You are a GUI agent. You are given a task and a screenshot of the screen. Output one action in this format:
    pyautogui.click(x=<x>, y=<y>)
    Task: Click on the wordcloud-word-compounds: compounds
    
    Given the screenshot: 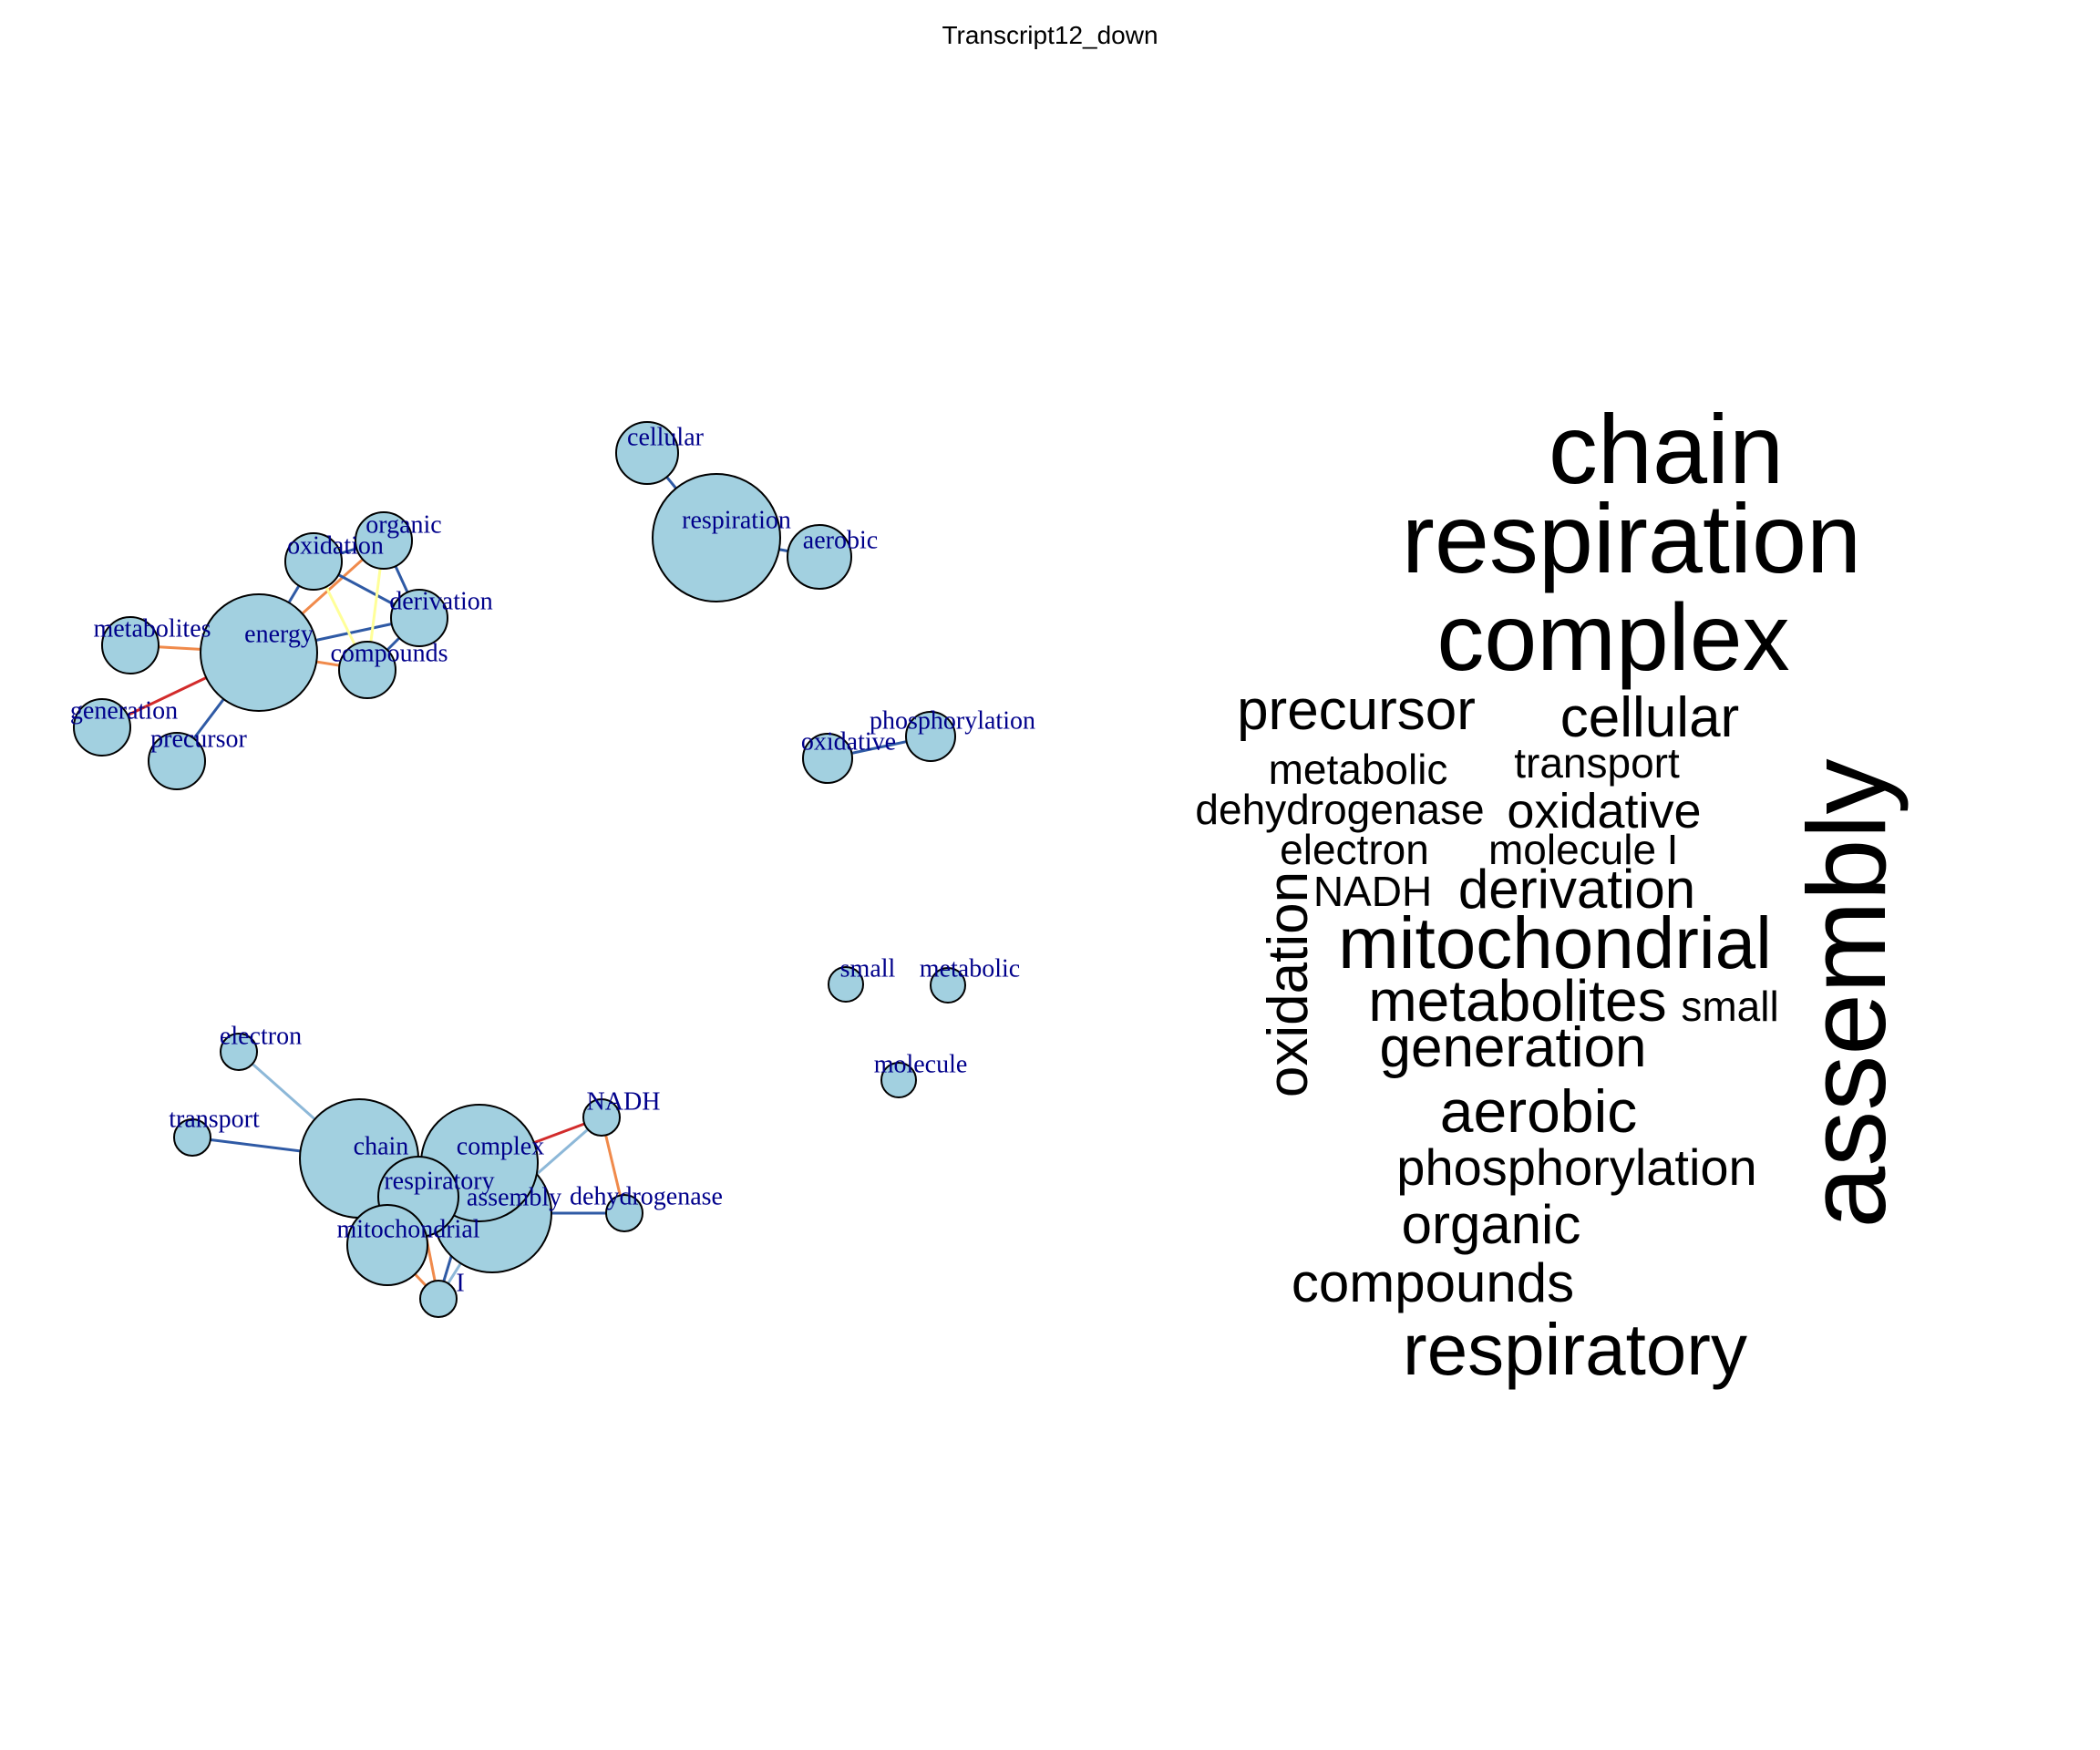 What is the action you would take?
    pyautogui.click(x=1433, y=1283)
    